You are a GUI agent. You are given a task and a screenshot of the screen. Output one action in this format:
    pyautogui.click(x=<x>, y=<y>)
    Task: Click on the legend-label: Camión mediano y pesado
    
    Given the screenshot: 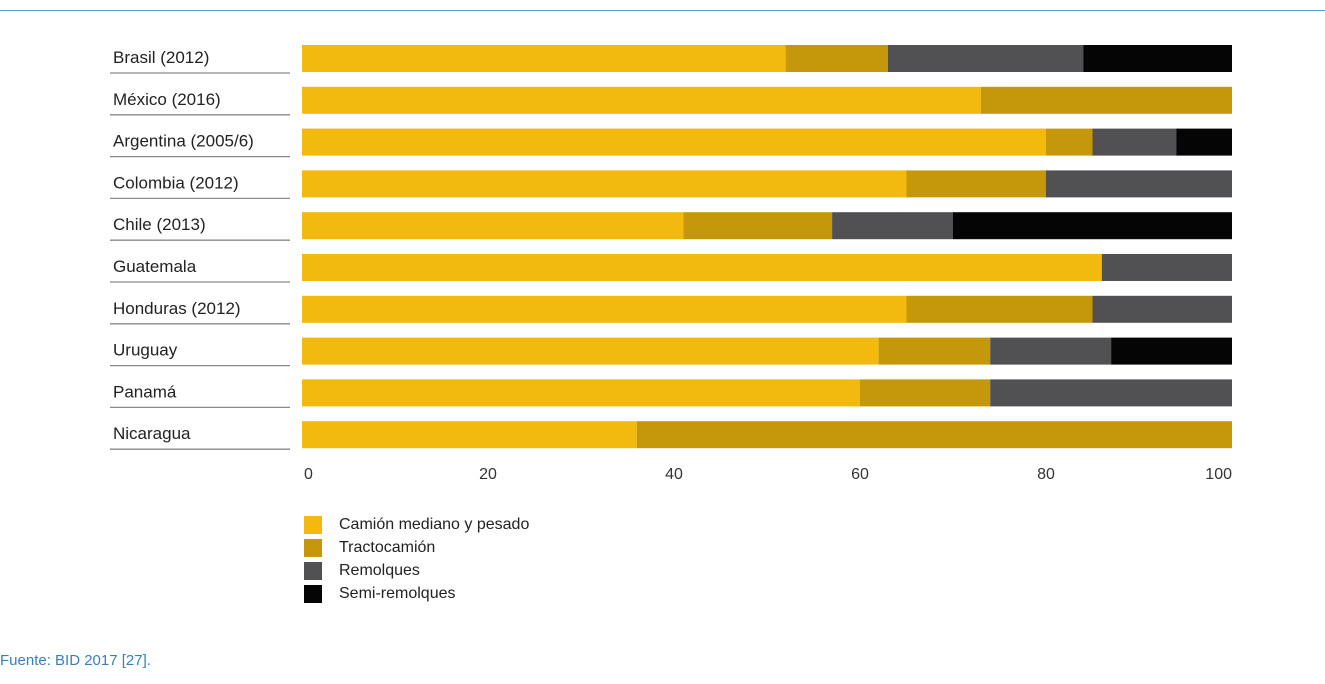 What is the action you would take?
    pyautogui.click(x=434, y=524)
    